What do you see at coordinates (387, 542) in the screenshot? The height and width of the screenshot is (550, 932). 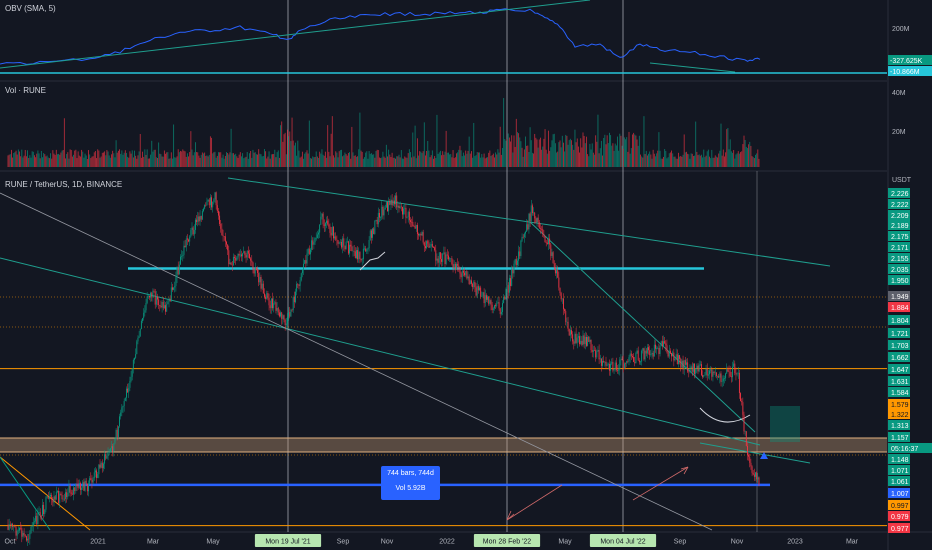 I see `time-label: Nov` at bounding box center [387, 542].